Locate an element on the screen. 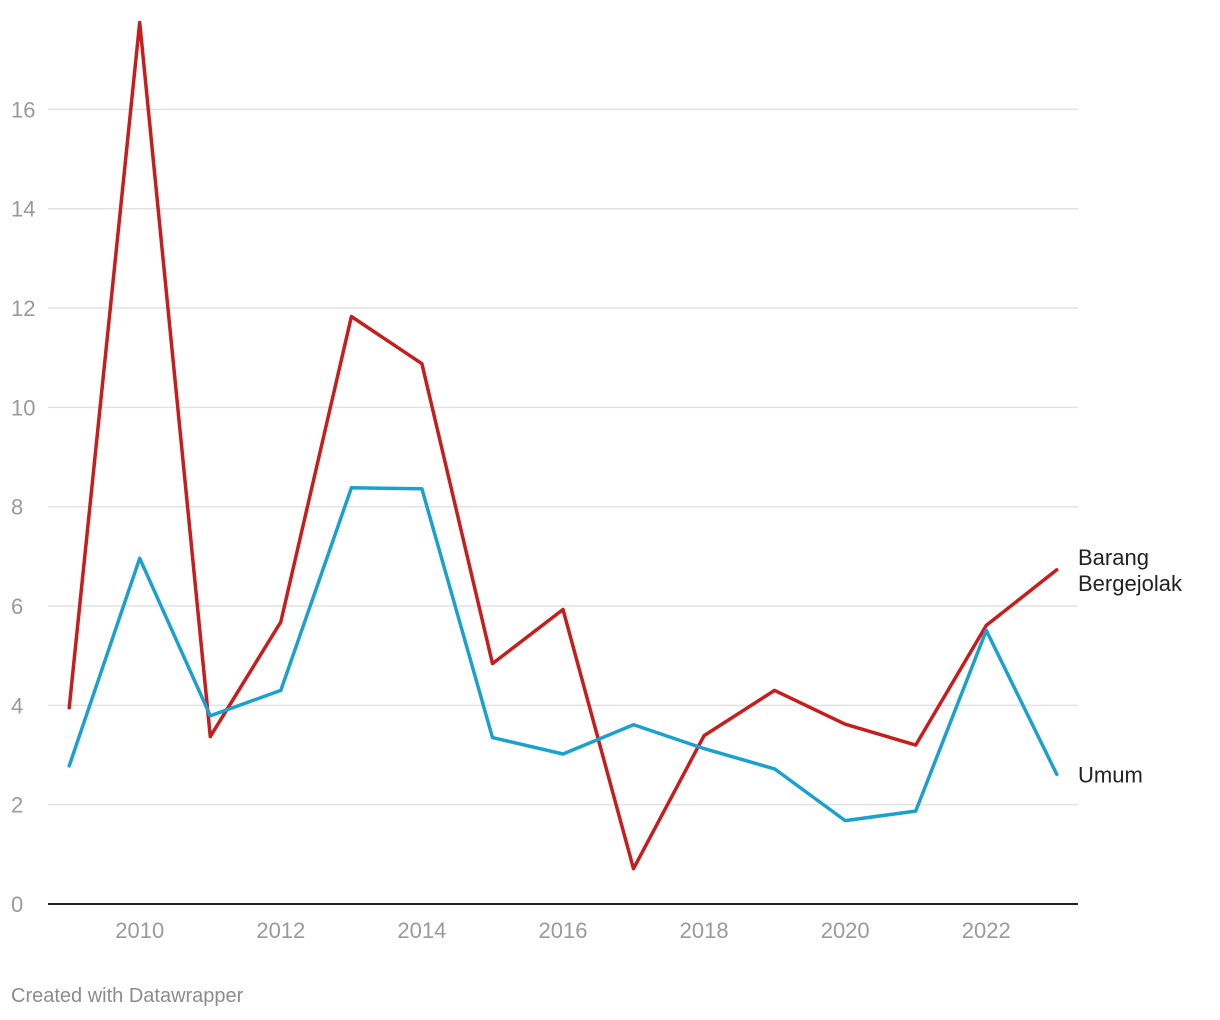 This screenshot has width=1220, height=1020. x-tick-label-2014: 2014 is located at coordinates (421, 930).